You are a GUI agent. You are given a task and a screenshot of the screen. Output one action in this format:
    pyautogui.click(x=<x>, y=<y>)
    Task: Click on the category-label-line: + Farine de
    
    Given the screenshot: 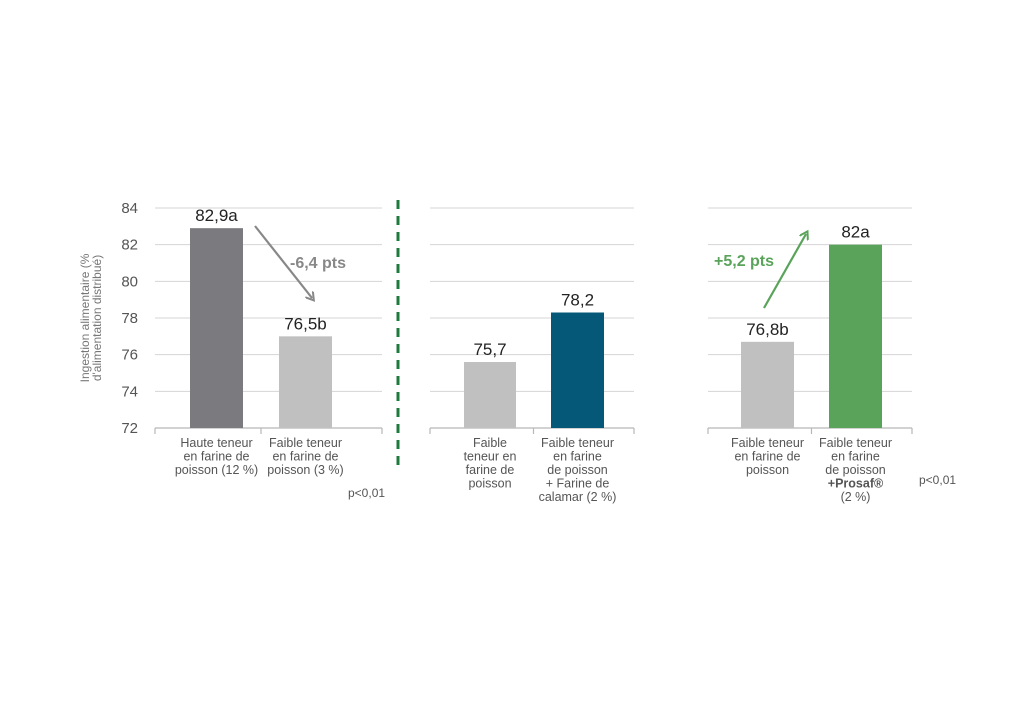 What is the action you would take?
    pyautogui.click(x=578, y=484)
    